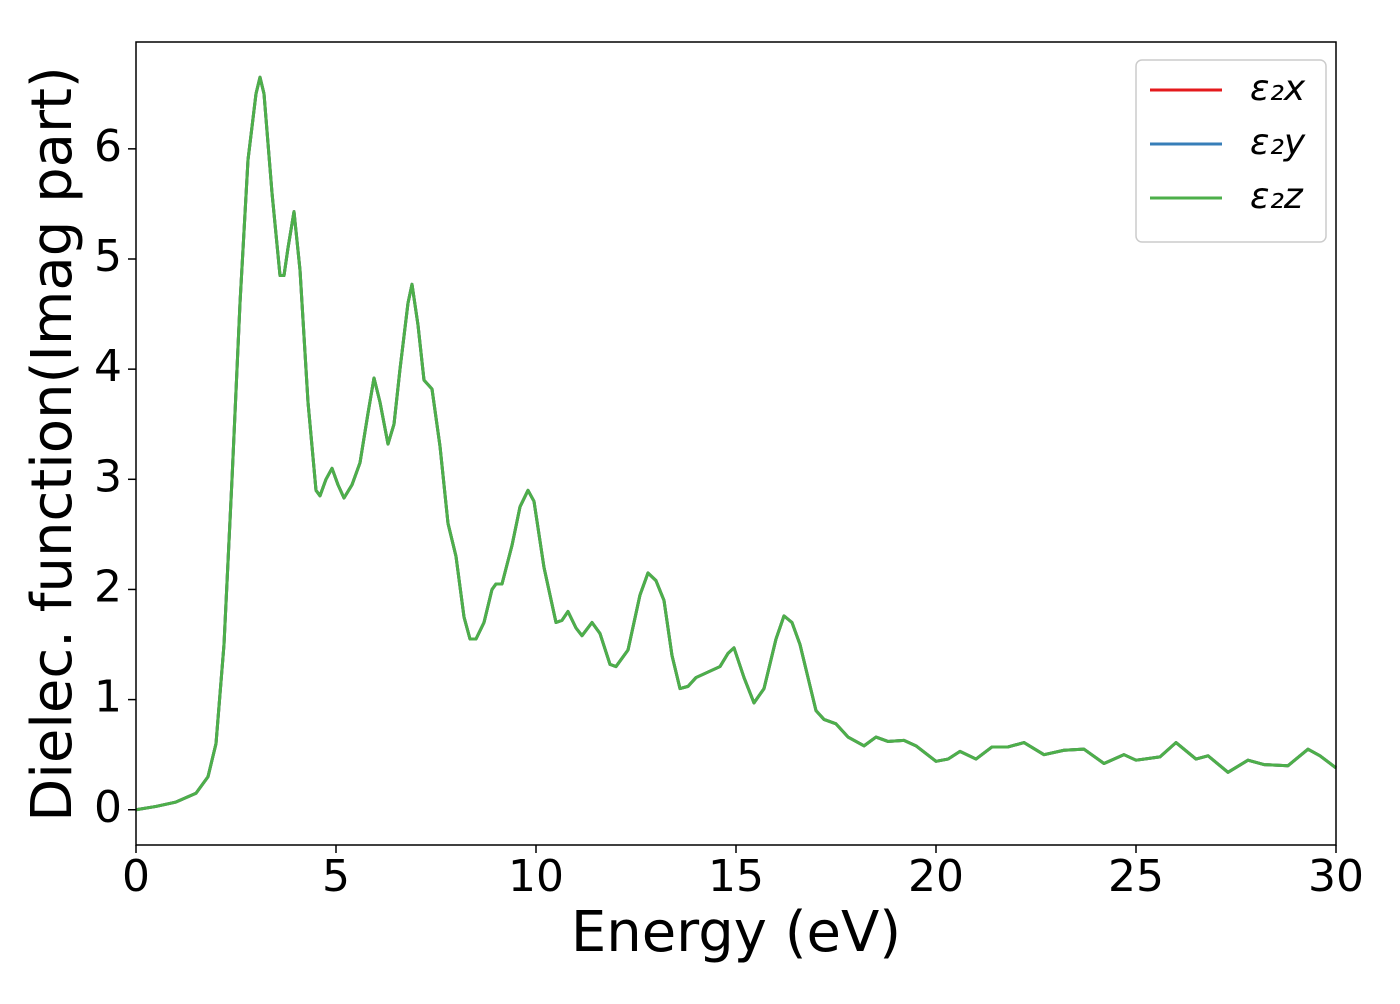 The height and width of the screenshot is (1004, 1400). What do you see at coordinates (1277, 196) in the screenshot?
I see `legend-label: ε₂z` at bounding box center [1277, 196].